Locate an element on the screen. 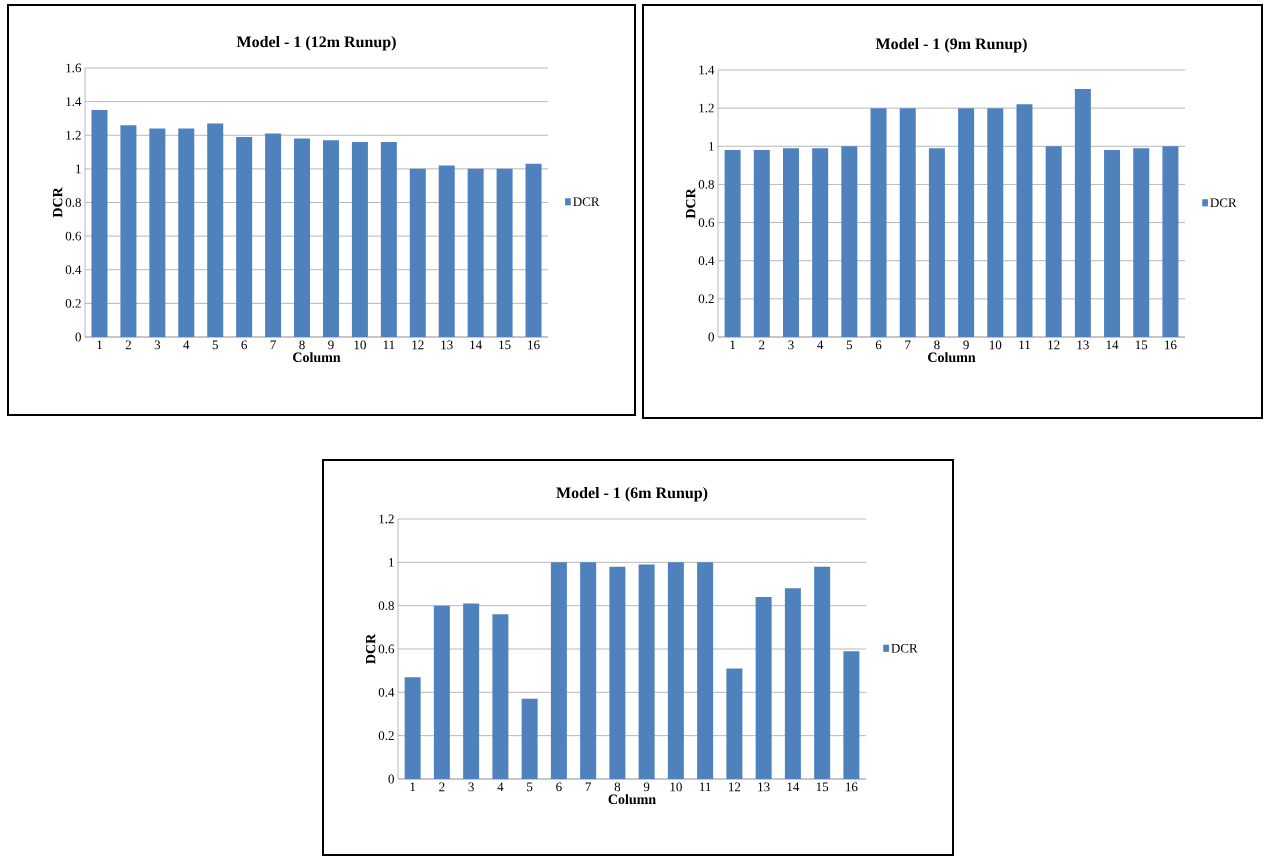 This screenshot has width=1268, height=857. y-tick-label: 1.6 is located at coordinates (74, 68).